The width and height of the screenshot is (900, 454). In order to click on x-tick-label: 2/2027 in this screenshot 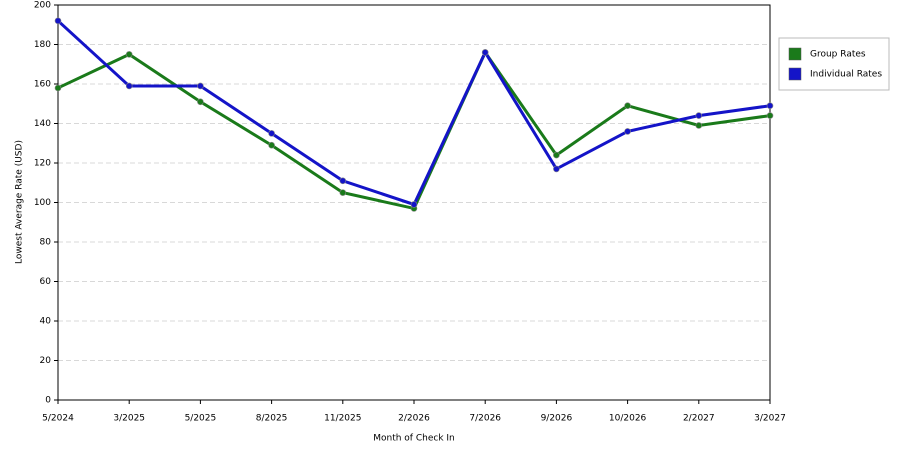, I will do `click(699, 419)`.